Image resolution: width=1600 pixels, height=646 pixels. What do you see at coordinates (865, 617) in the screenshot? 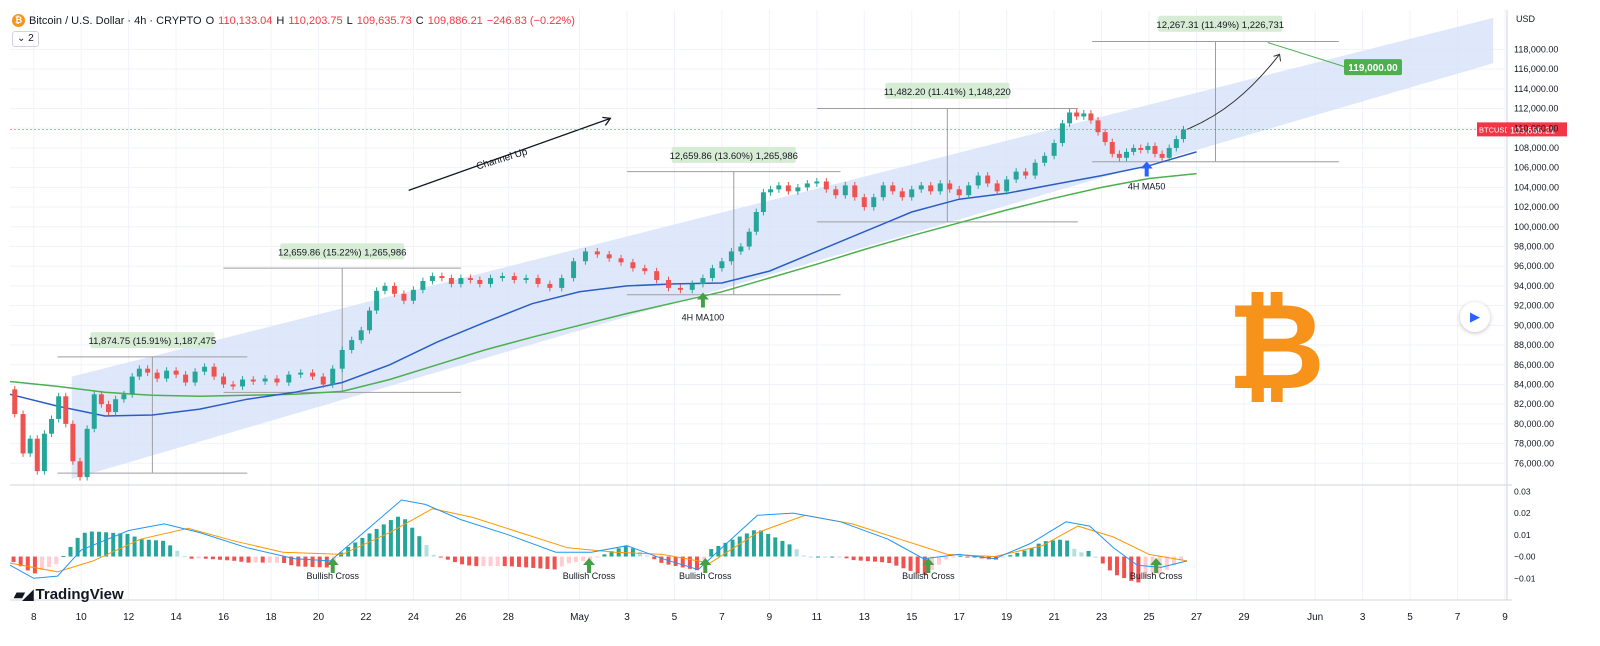
I see `time-tick: 13` at bounding box center [865, 617].